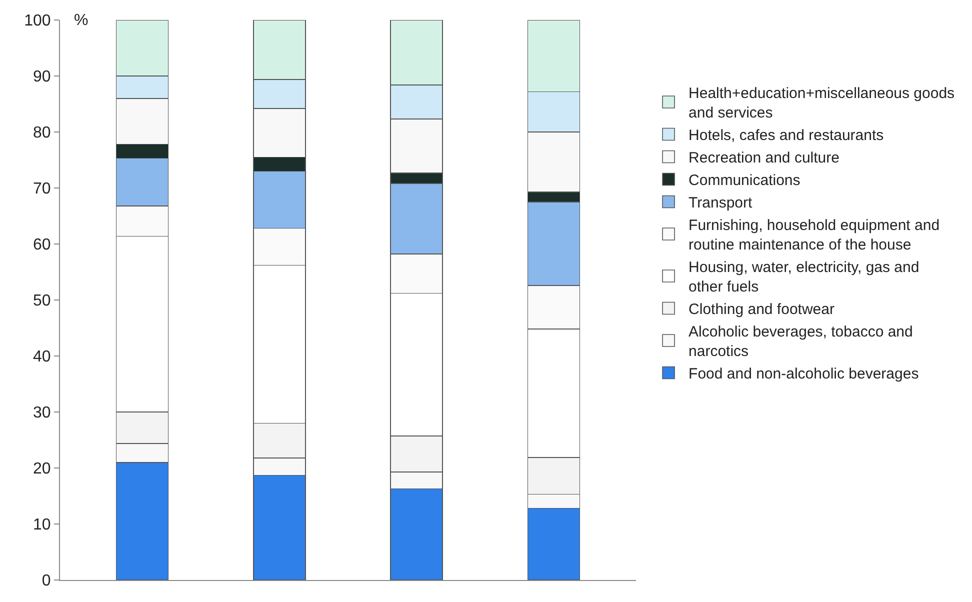 The height and width of the screenshot is (602, 972). Describe the element at coordinates (42, 525) in the screenshot. I see `y-tick-label: 10` at that location.